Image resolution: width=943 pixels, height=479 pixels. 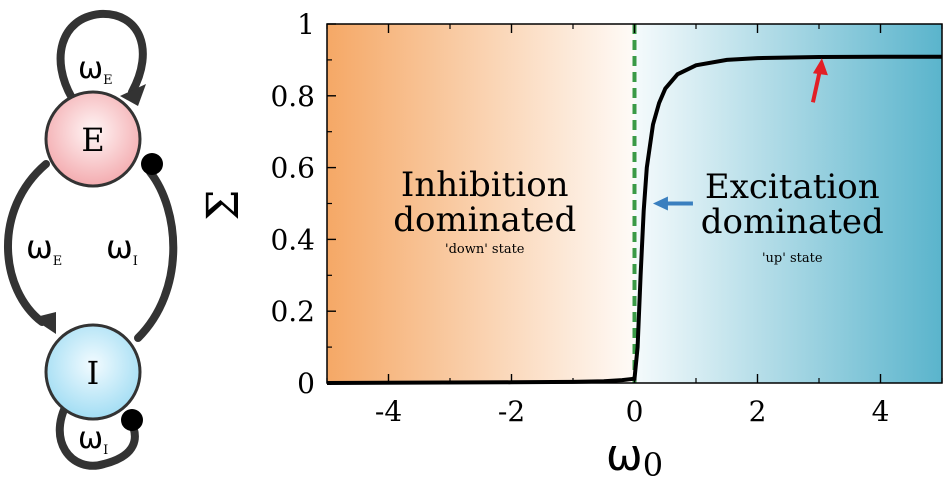 I want to click on red-arrow-shaft, so click(x=816, y=86).